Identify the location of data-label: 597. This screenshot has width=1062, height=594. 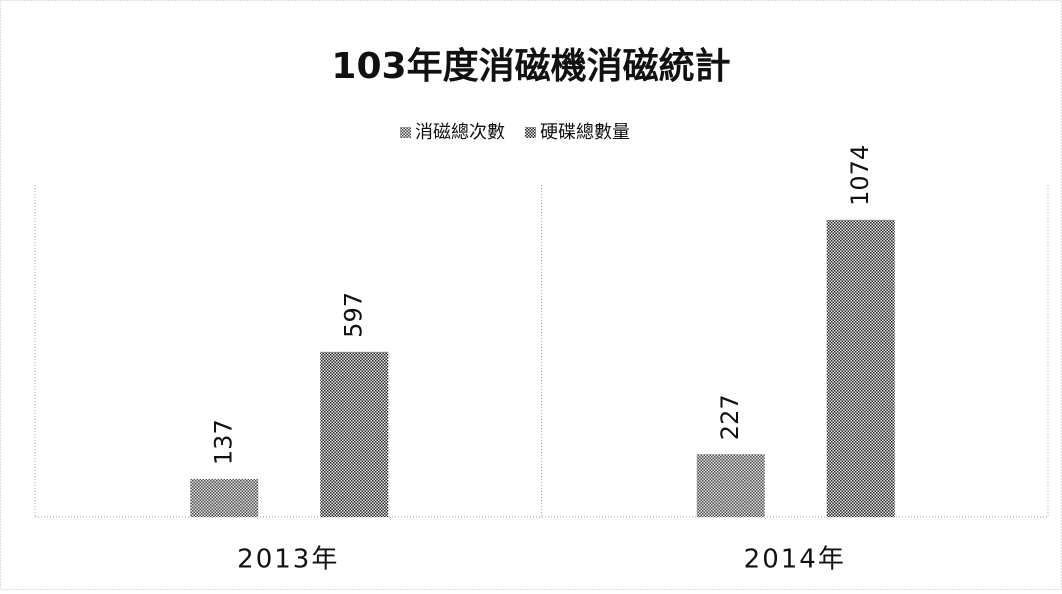
(353, 315).